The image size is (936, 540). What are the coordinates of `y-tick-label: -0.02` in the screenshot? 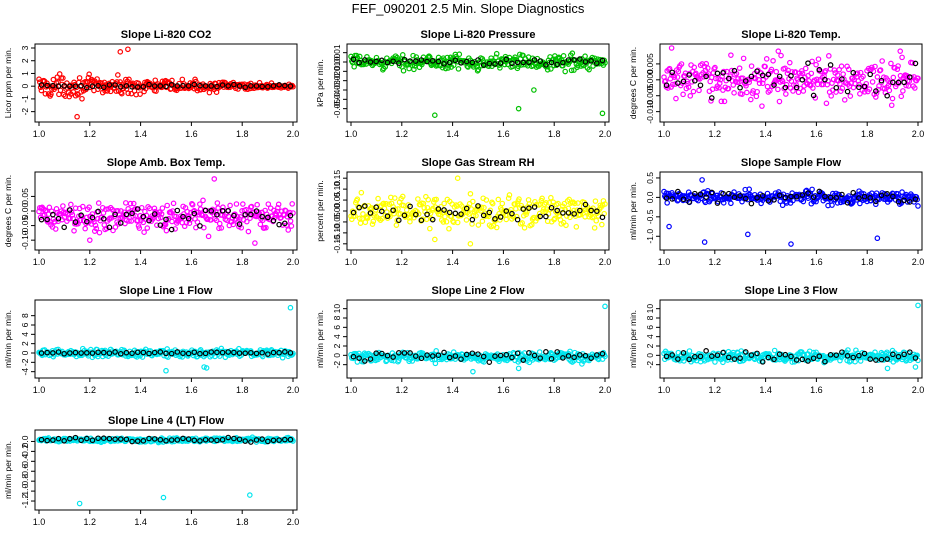 It's located at (337, 81).